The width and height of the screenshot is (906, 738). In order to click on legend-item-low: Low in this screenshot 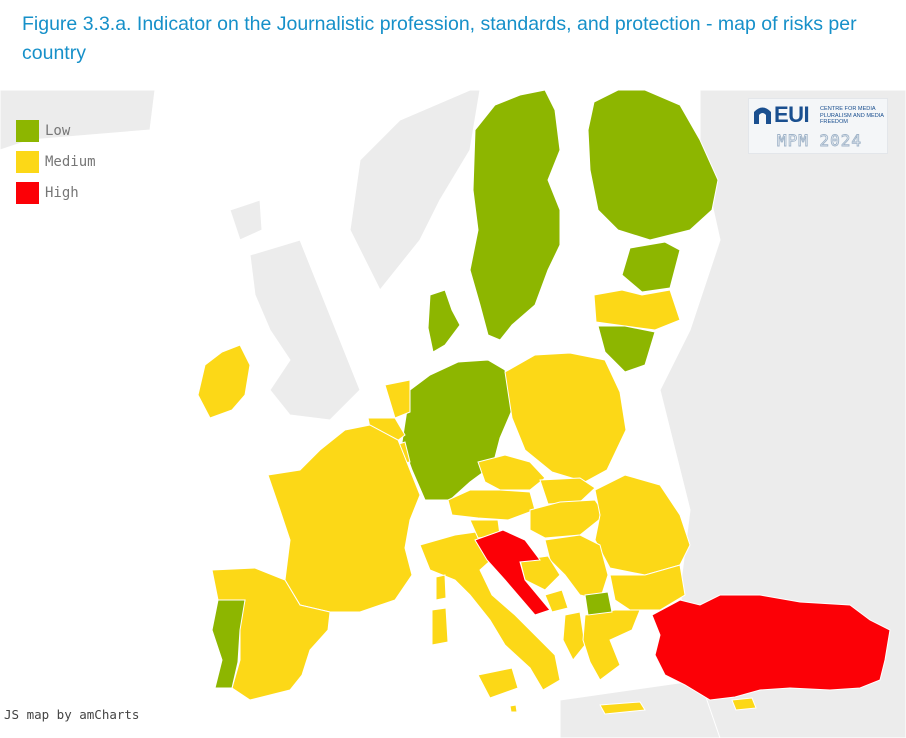, I will do `click(56, 130)`.